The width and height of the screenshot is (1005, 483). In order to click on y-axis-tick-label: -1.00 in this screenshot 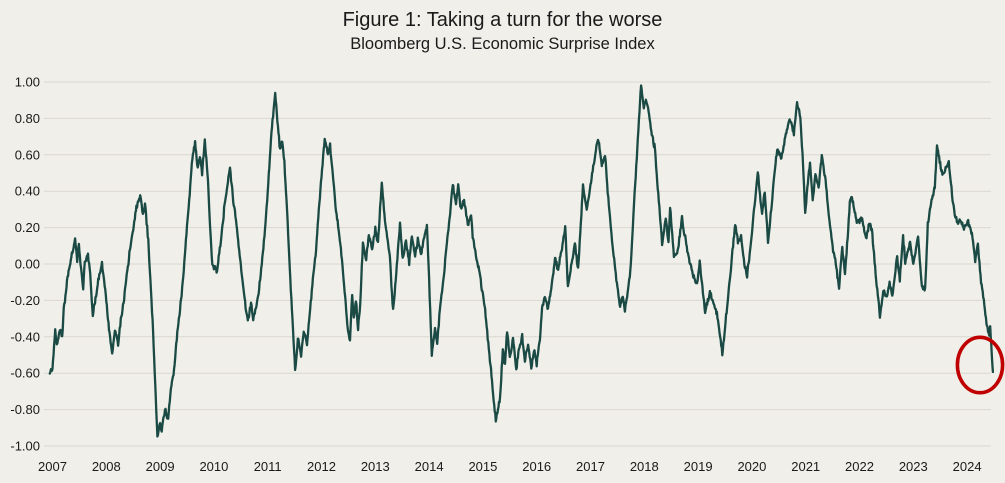, I will do `click(25, 446)`.